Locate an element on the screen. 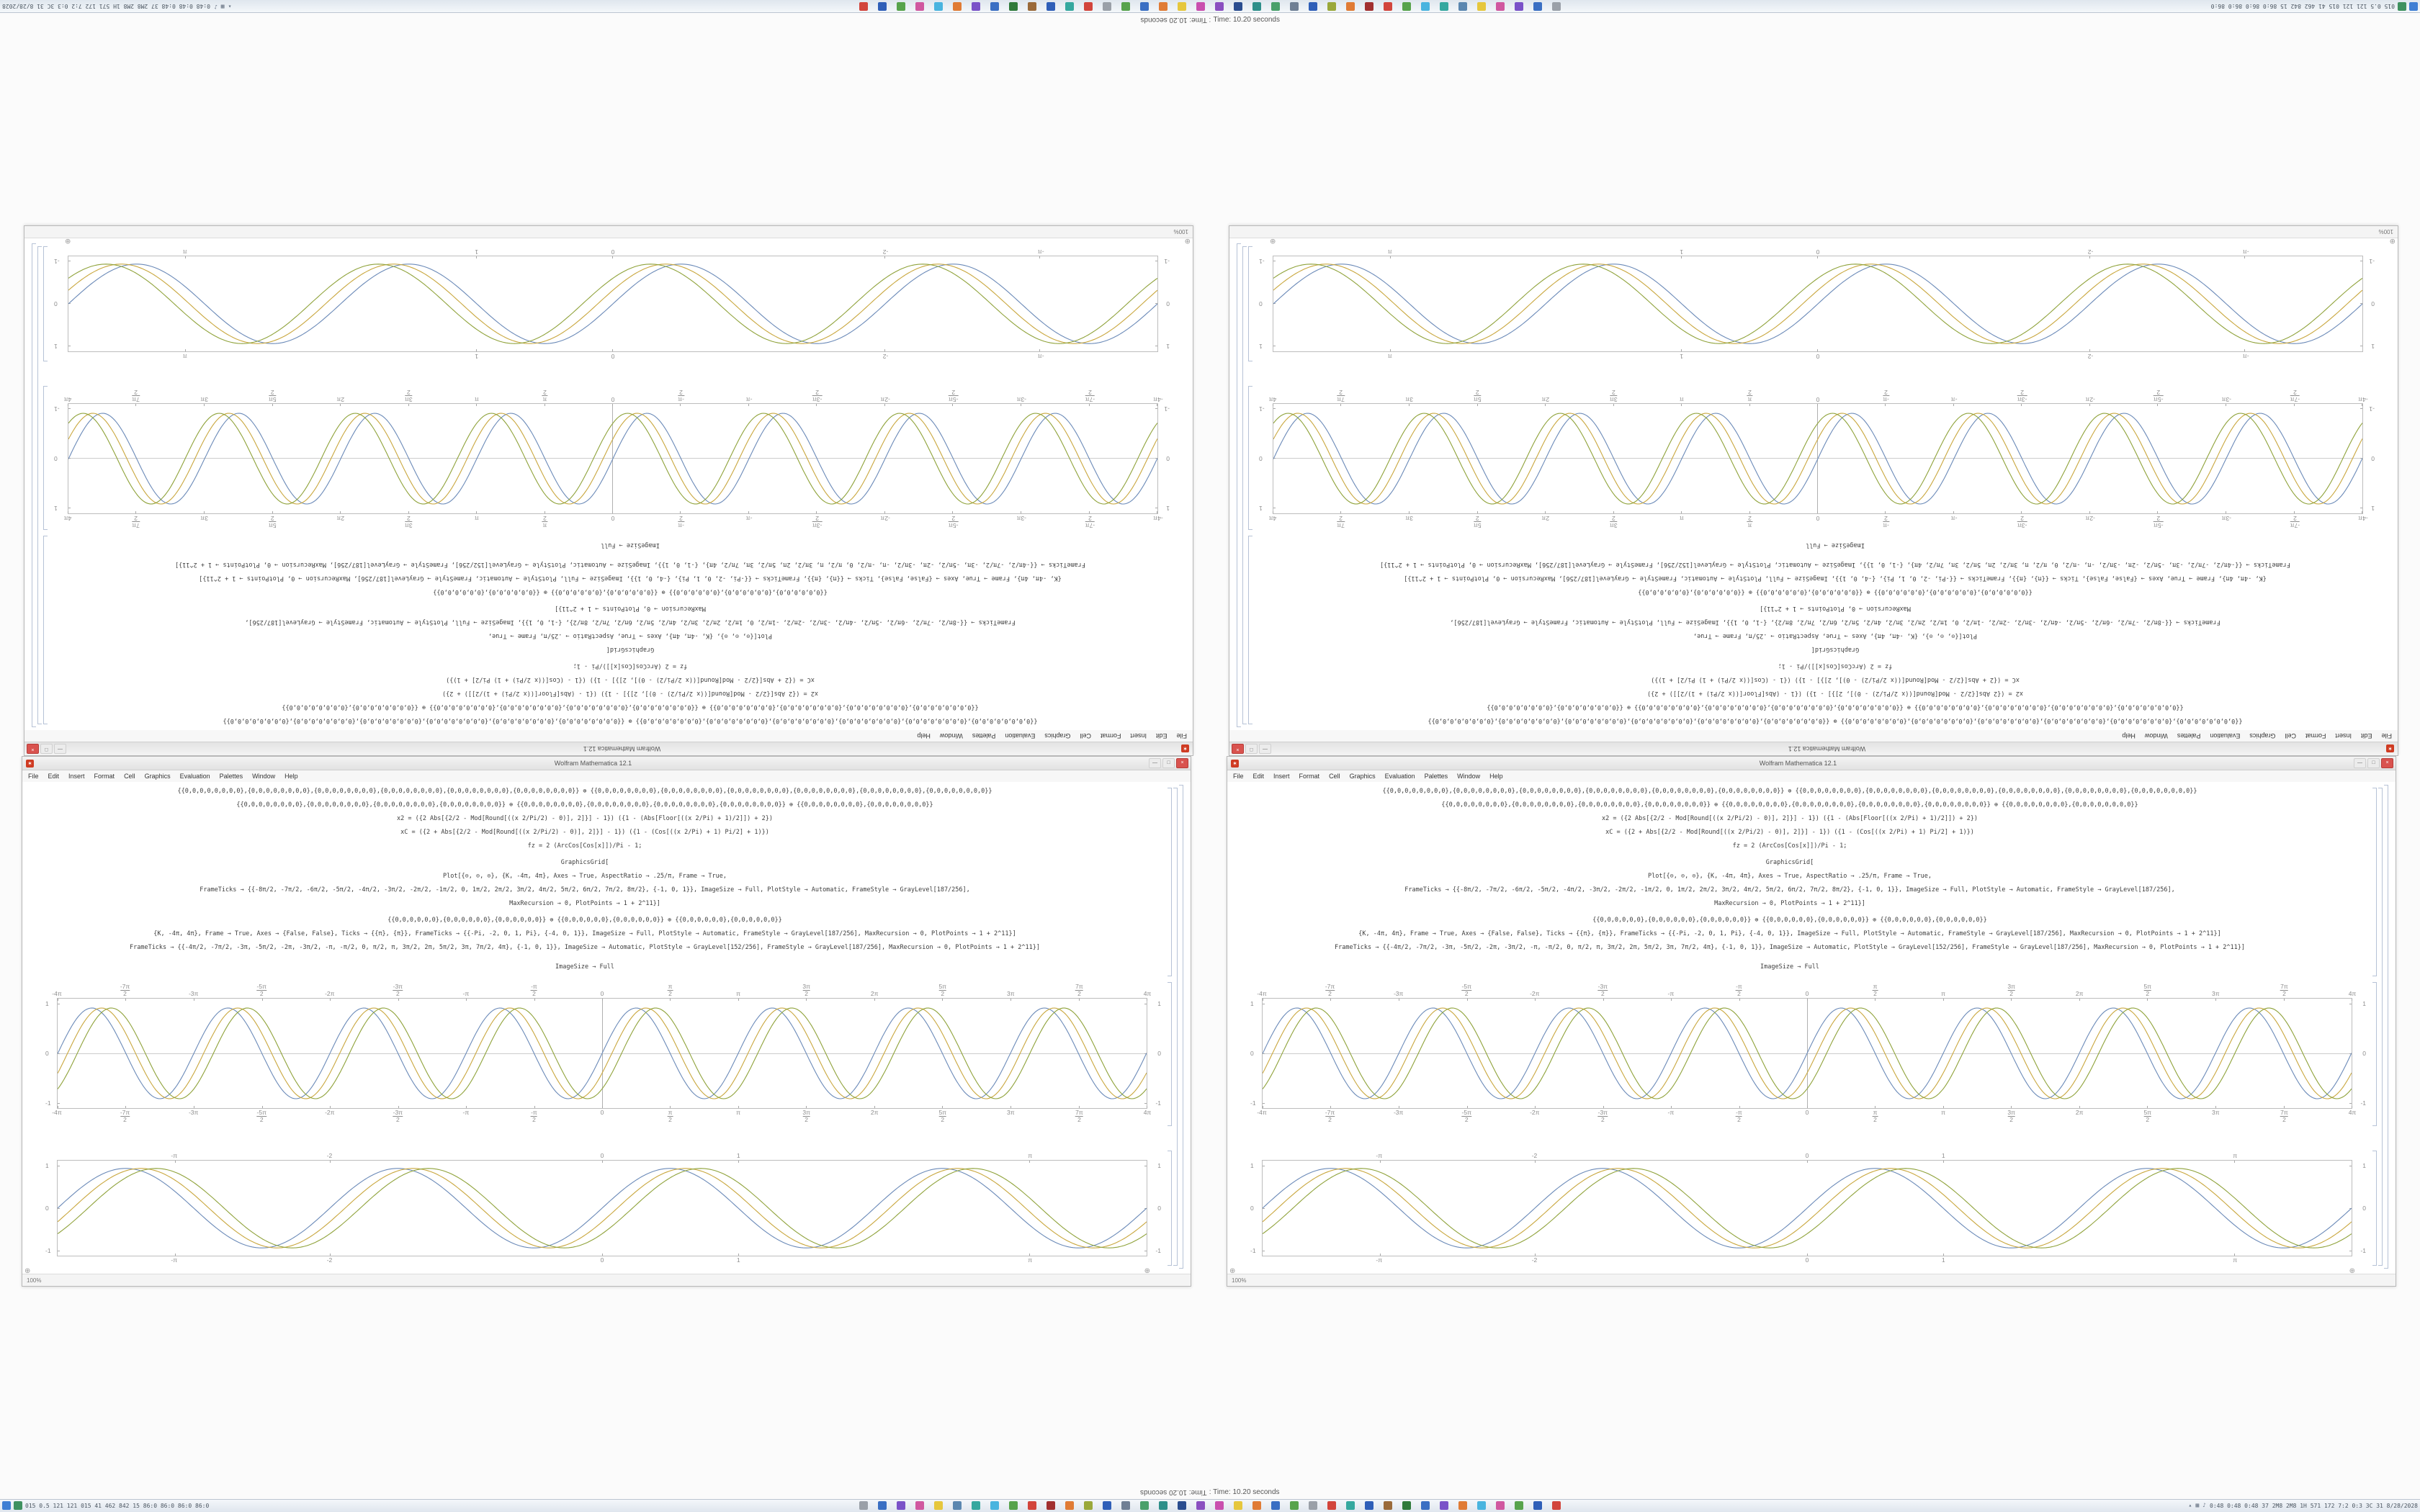  tray-icon: ♪ is located at coordinates (2204, 1505).